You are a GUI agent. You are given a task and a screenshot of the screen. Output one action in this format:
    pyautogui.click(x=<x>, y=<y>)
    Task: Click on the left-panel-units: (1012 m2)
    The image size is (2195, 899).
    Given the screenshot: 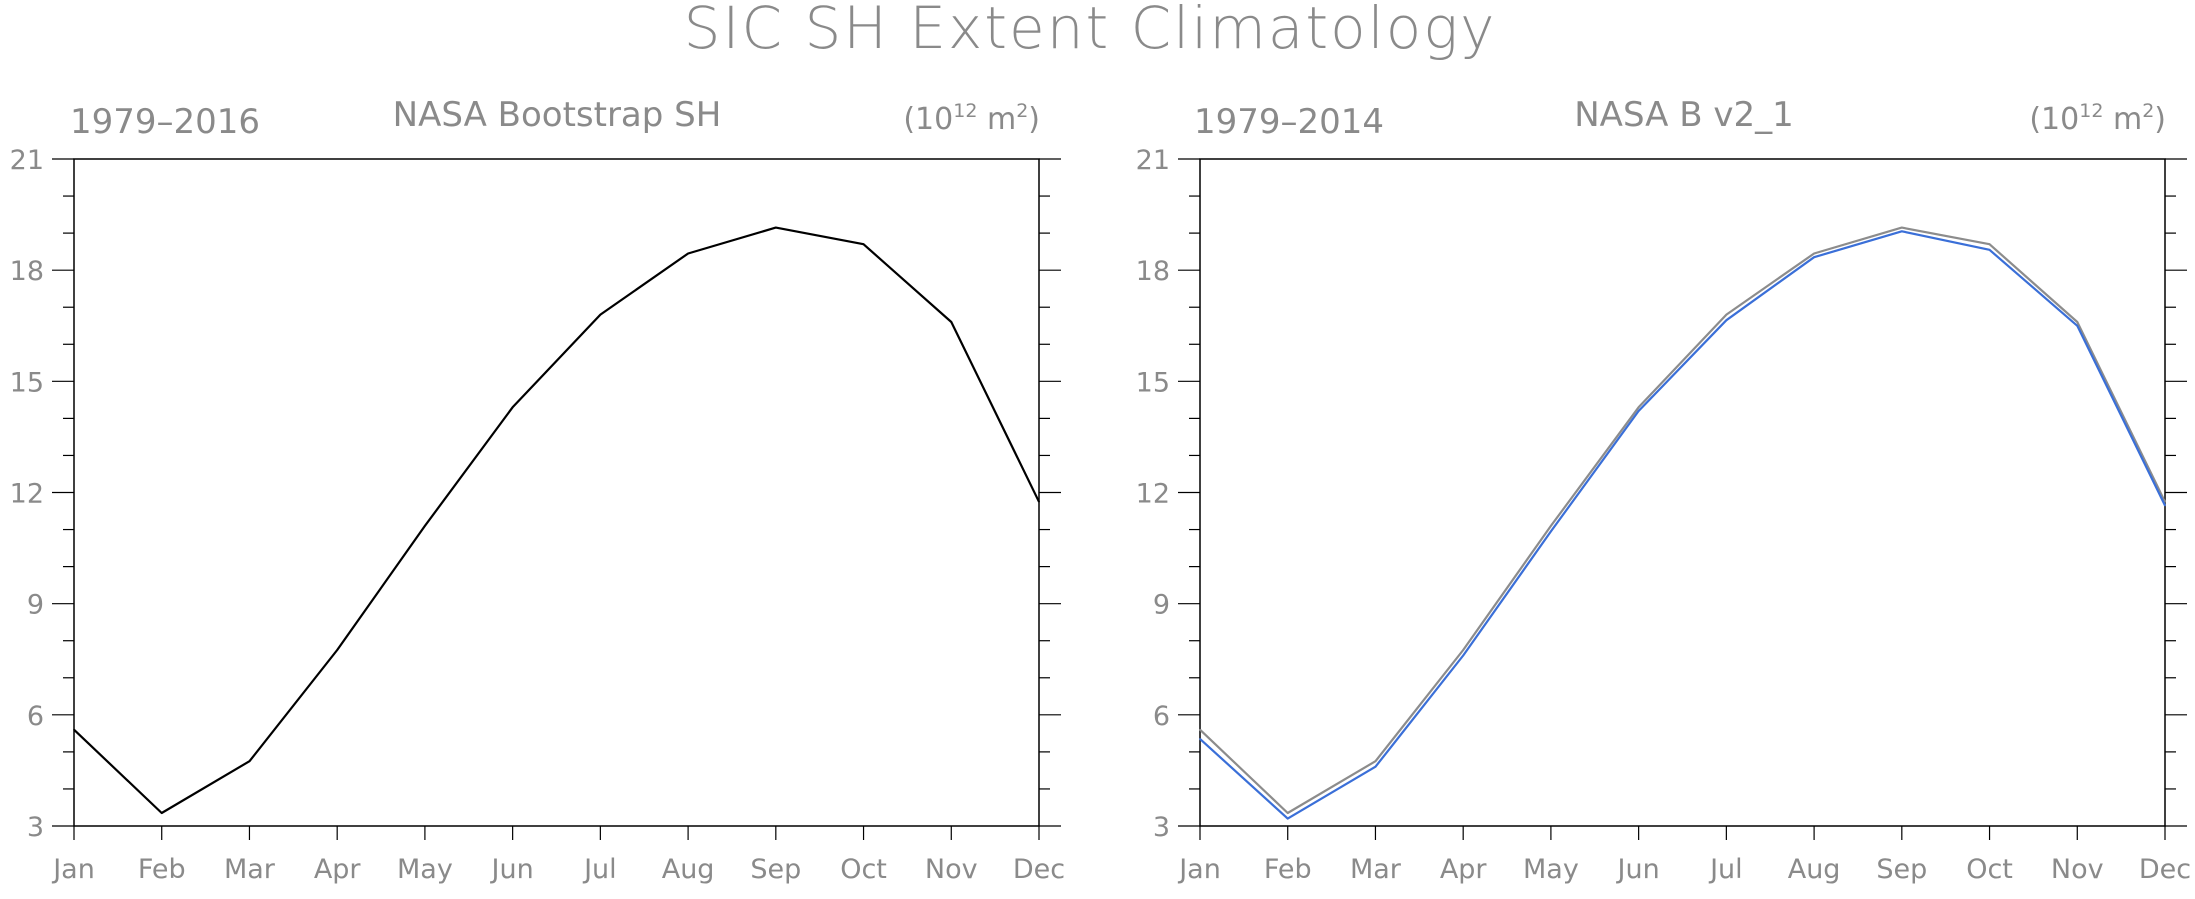 What is the action you would take?
    pyautogui.click(x=971, y=118)
    